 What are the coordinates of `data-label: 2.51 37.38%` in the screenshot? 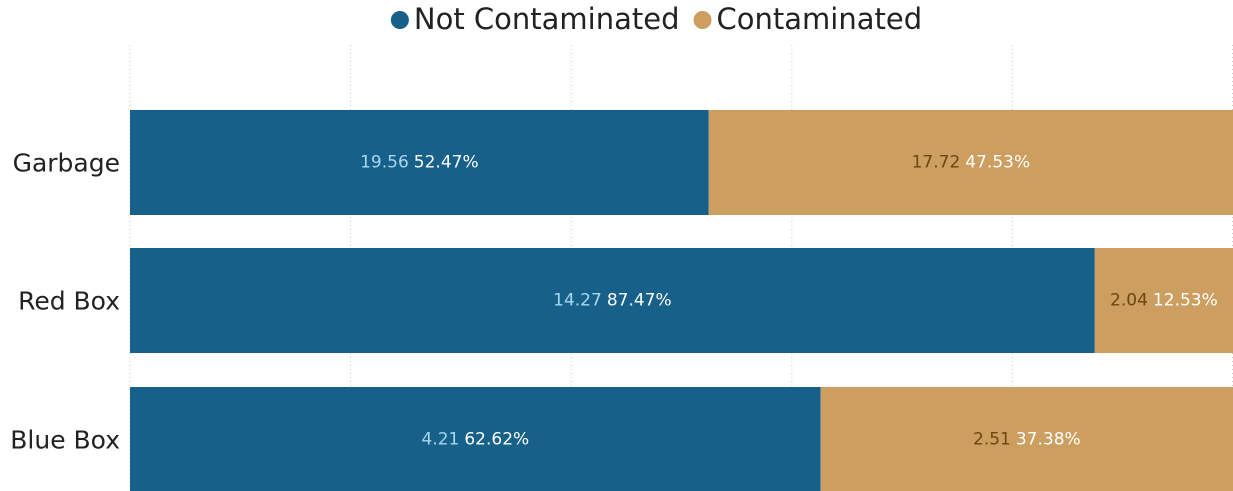 It's located at (1027, 440).